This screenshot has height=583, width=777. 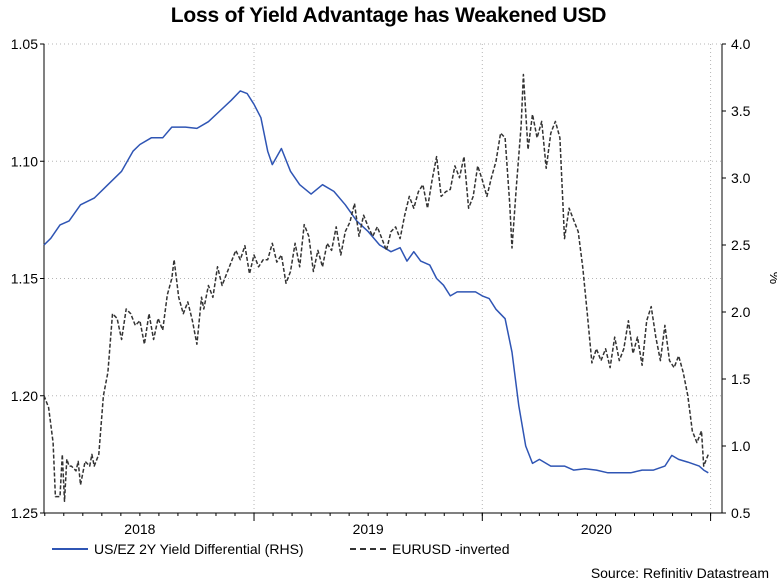 I want to click on left-tick-label: 1.15, so click(x=24, y=279).